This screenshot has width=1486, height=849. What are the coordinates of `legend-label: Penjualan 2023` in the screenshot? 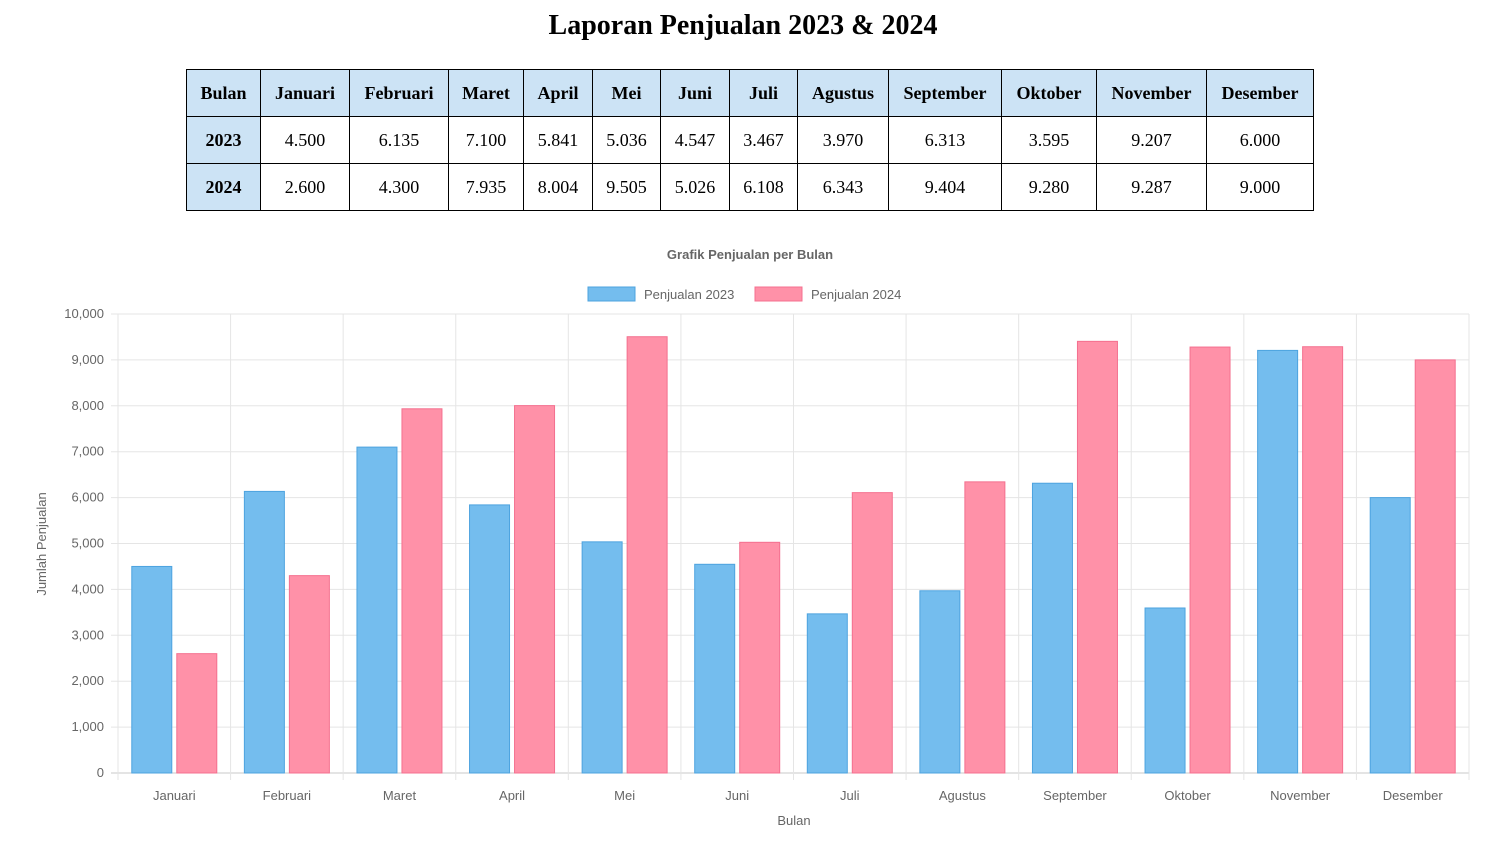 It's located at (689, 294).